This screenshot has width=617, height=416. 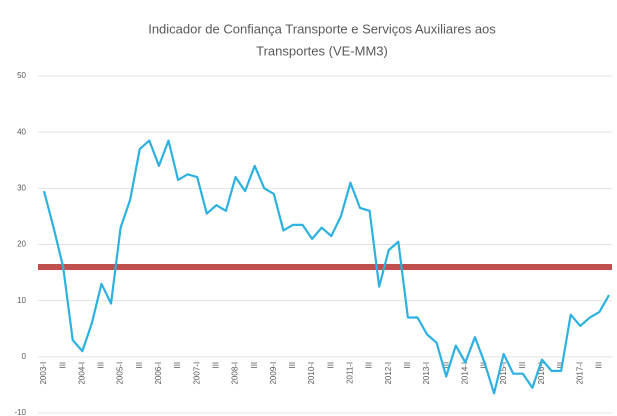 What do you see at coordinates (21, 244) in the screenshot?
I see `y-tick-label: 20` at bounding box center [21, 244].